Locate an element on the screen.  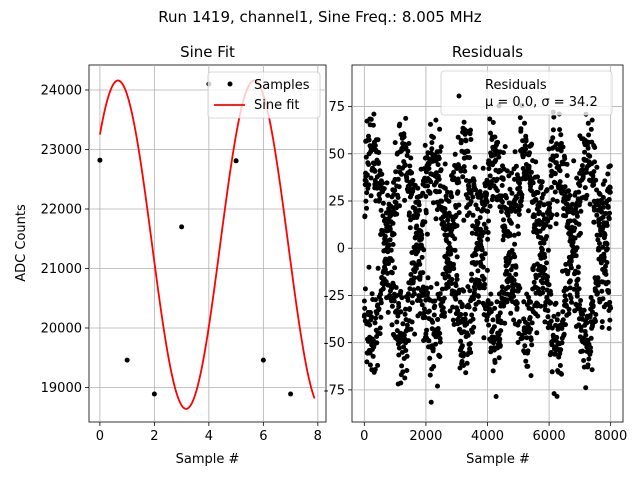
residuals-xtick-label: 2000 is located at coordinates (425, 436).